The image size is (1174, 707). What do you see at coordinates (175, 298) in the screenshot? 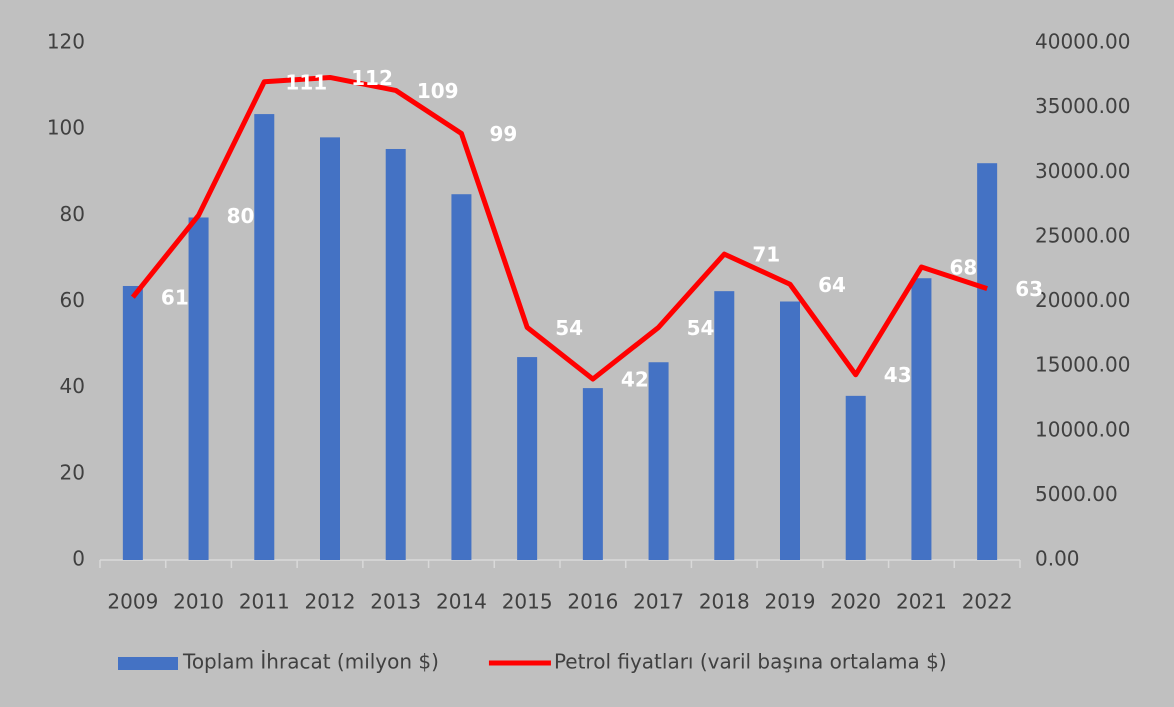
I see `data-label: 61` at bounding box center [175, 298].